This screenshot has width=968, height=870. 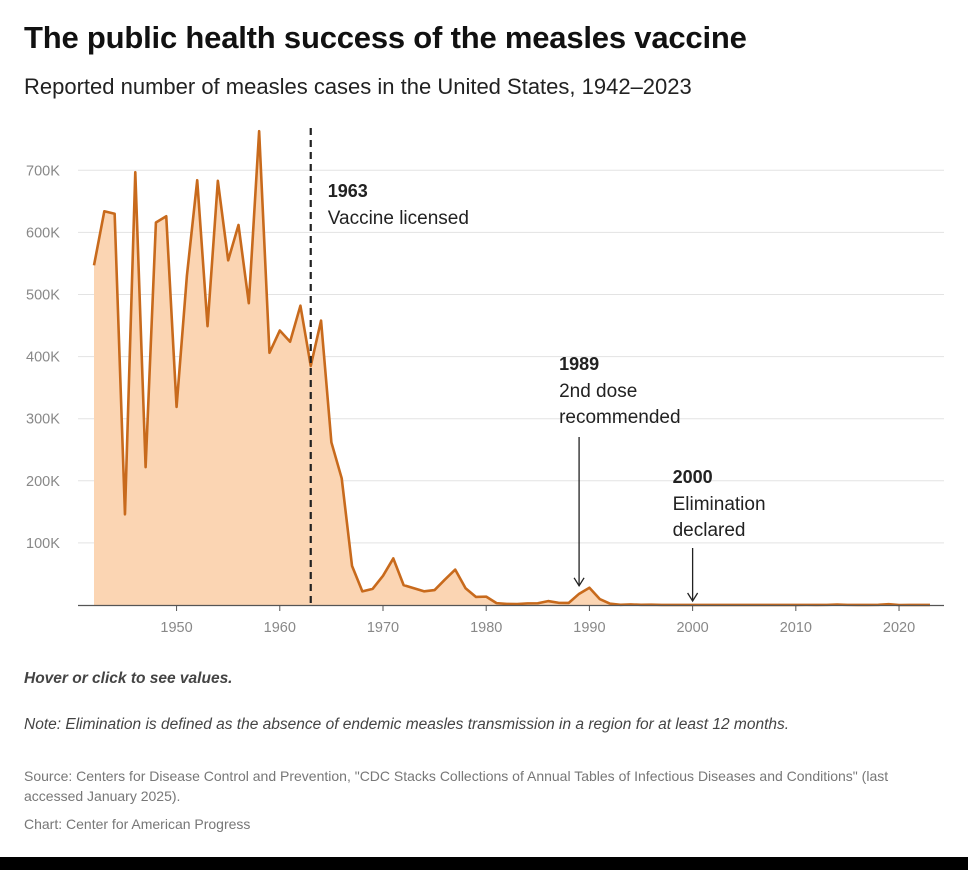 What do you see at coordinates (538, 603) in the screenshot?
I see `data-point: 1985: 2,800` at bounding box center [538, 603].